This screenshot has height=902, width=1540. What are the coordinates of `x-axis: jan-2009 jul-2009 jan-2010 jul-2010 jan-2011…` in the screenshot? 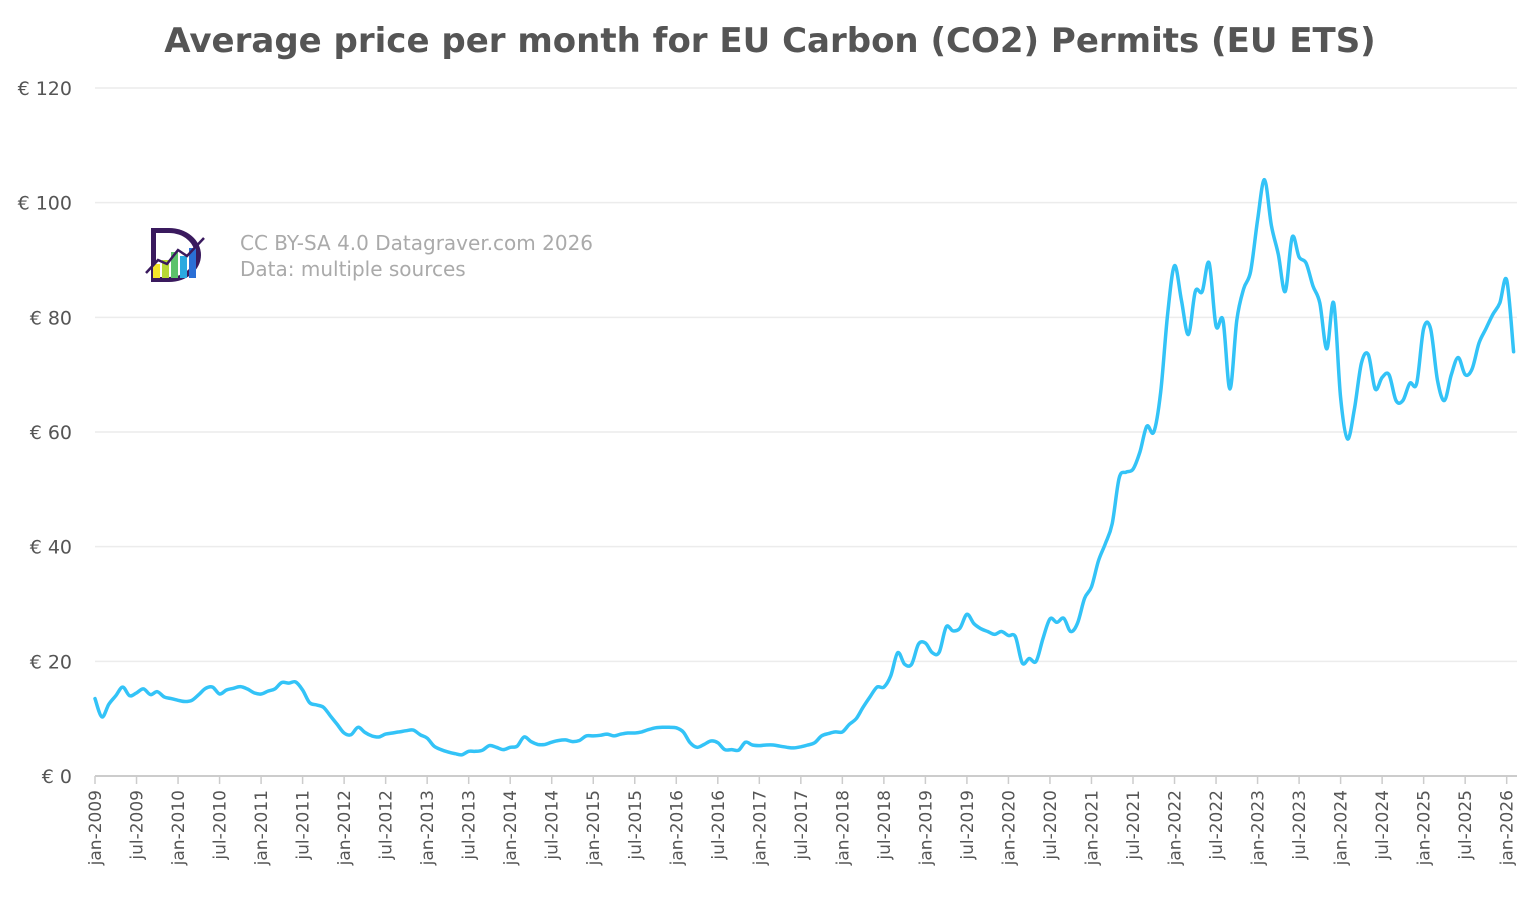 It's located at (802, 821).